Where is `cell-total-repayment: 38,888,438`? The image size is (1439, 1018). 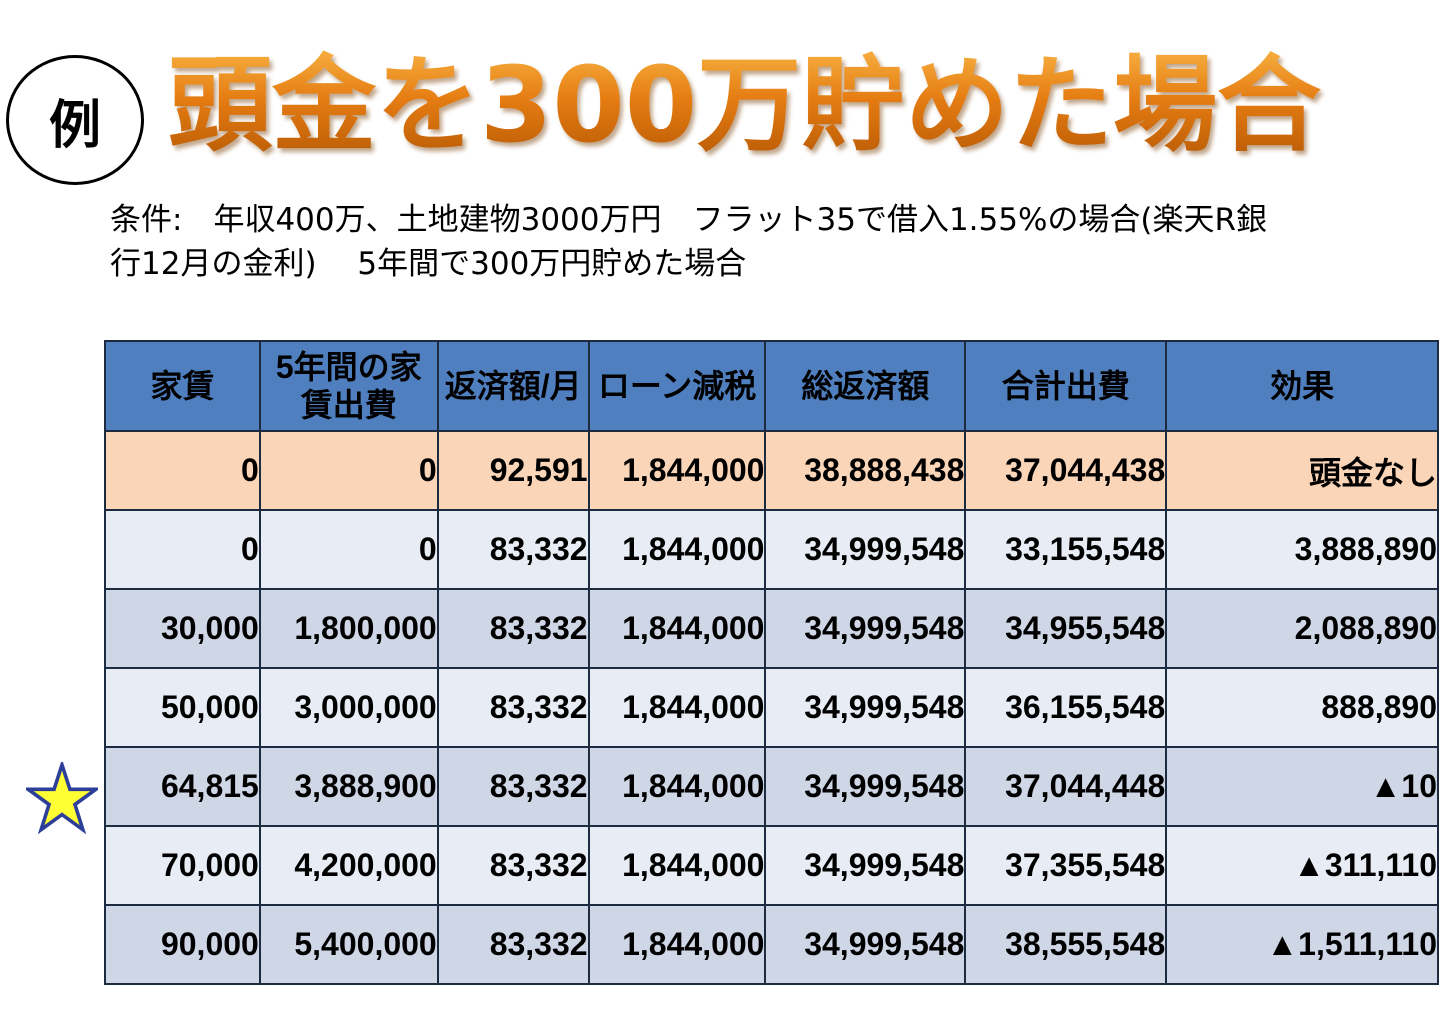 cell-total-repayment: 38,888,438 is located at coordinates (865, 470).